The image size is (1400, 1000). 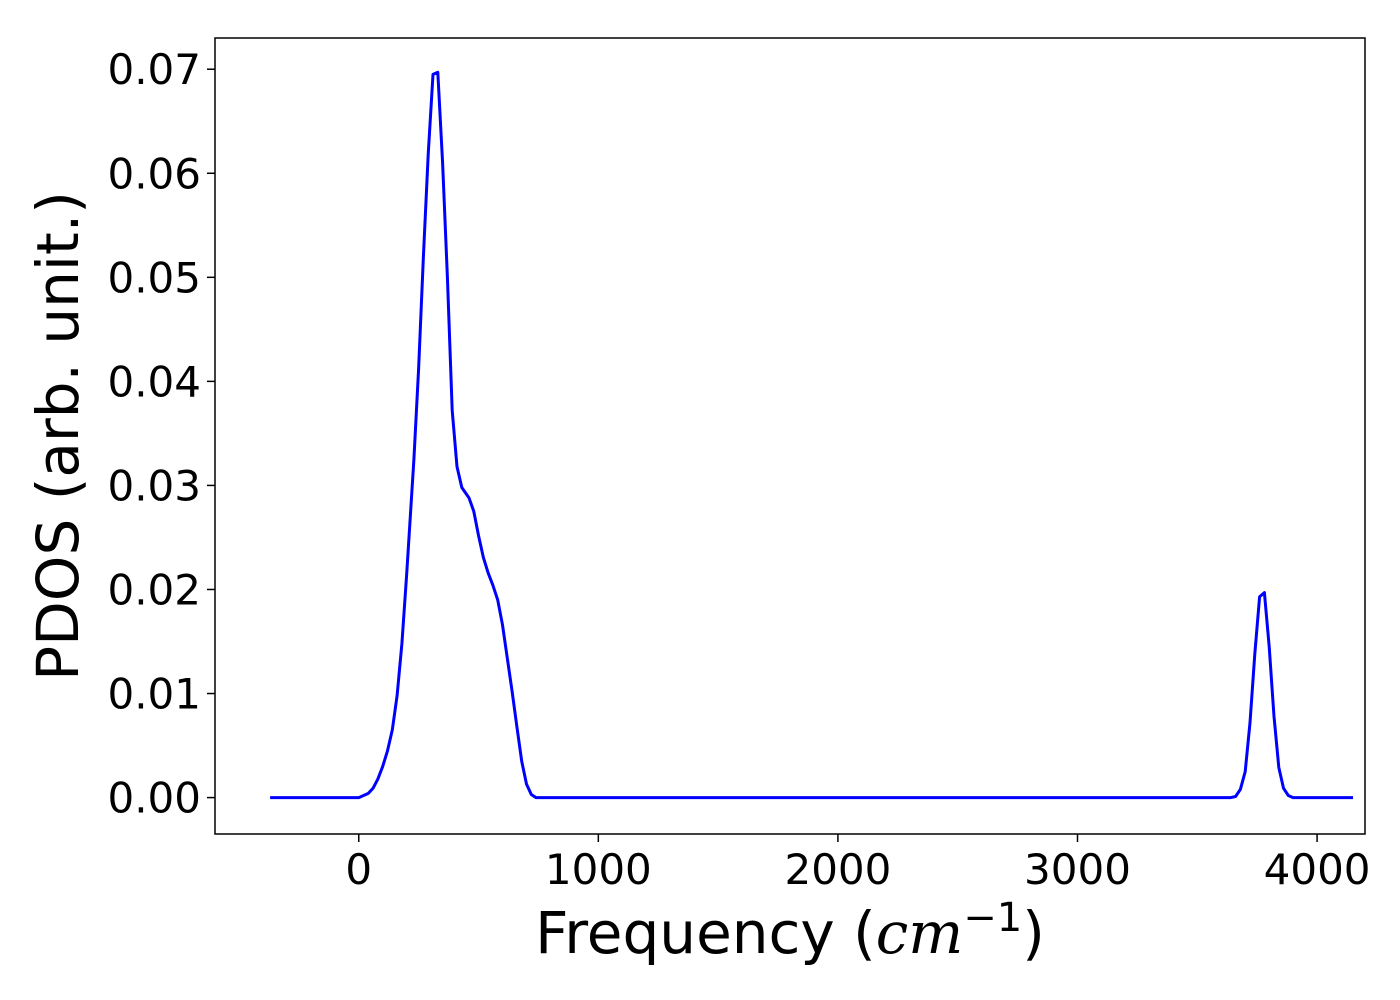 I want to click on x-tick-label: 4000, so click(x=1317, y=869).